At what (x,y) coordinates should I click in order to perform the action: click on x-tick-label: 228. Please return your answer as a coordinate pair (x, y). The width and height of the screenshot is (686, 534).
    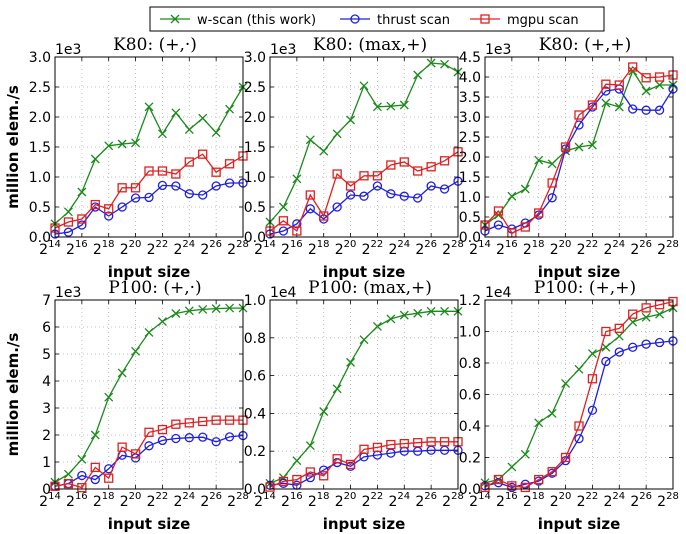
    Looking at the image, I should click on (453, 500).